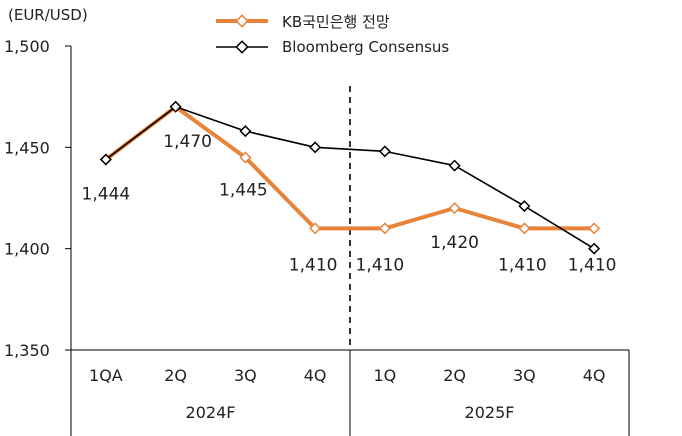 This screenshot has height=436, width=682. What do you see at coordinates (187, 142) in the screenshot?
I see `kb-data-label: 1,470` at bounding box center [187, 142].